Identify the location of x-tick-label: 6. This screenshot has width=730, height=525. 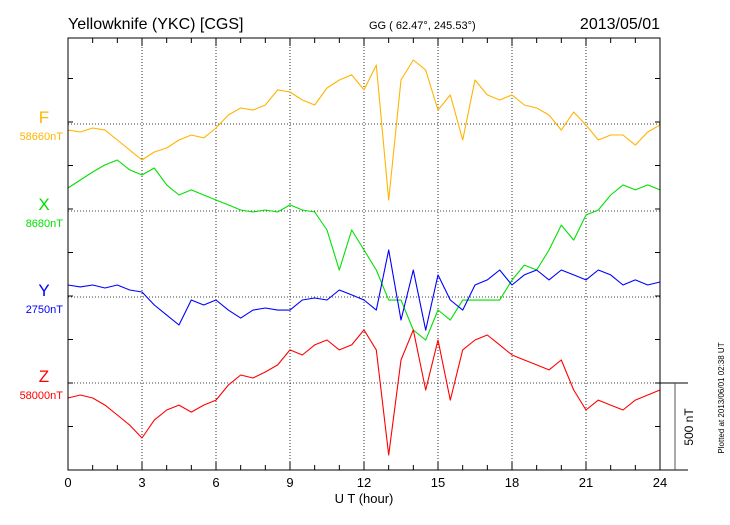
(215, 482).